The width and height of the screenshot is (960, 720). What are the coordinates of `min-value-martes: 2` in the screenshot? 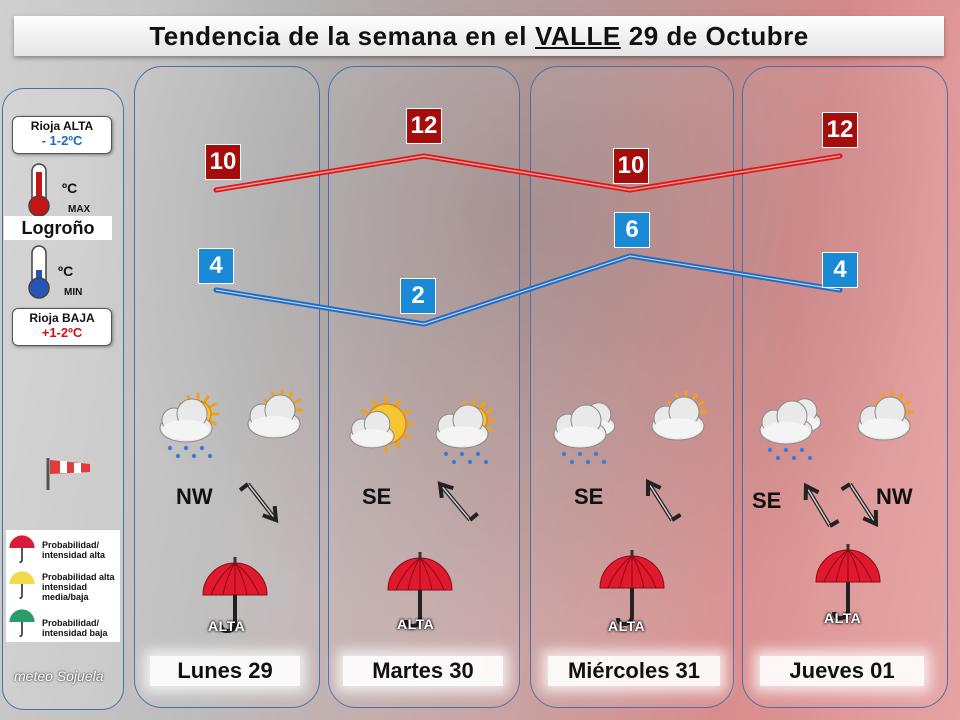 It's located at (418, 296).